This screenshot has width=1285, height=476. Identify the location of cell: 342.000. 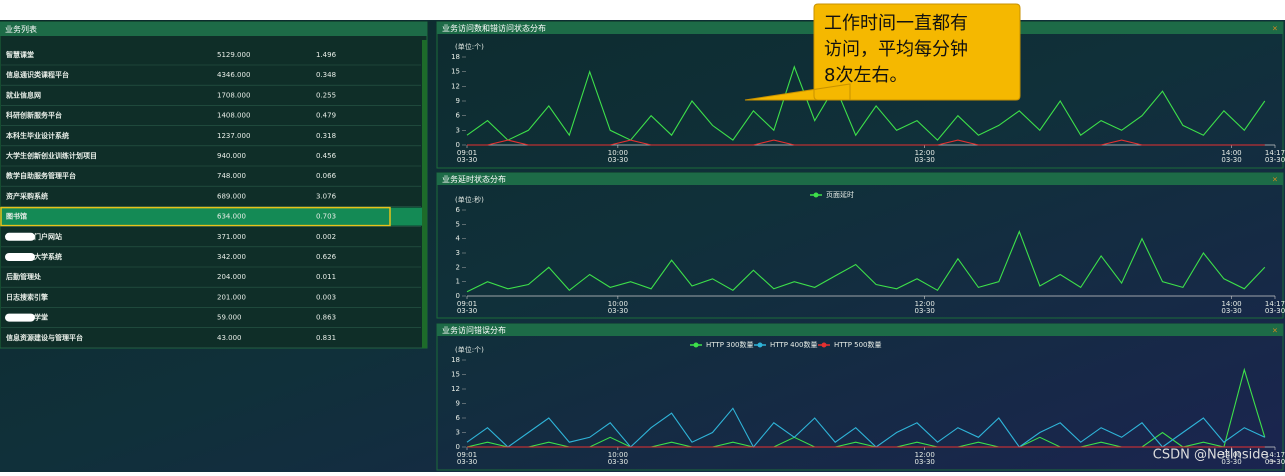
(231, 257).